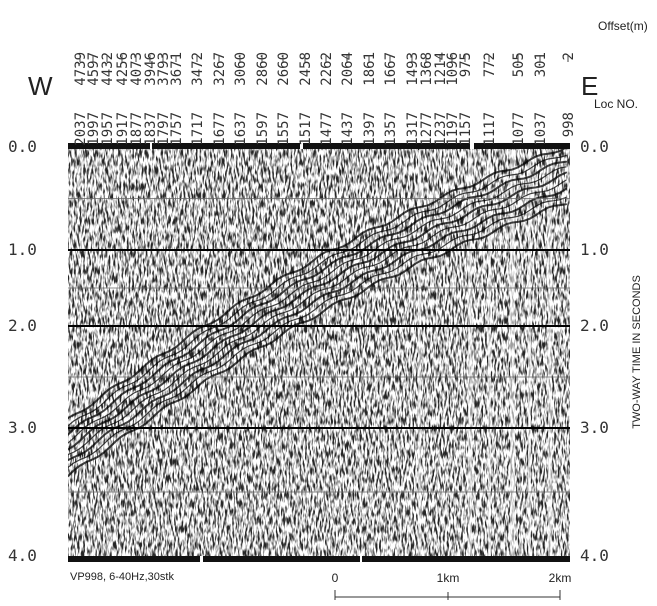  Describe the element at coordinates (122, 577) in the screenshot. I see `caption: VP998, 6-40Hz,30stk` at that location.